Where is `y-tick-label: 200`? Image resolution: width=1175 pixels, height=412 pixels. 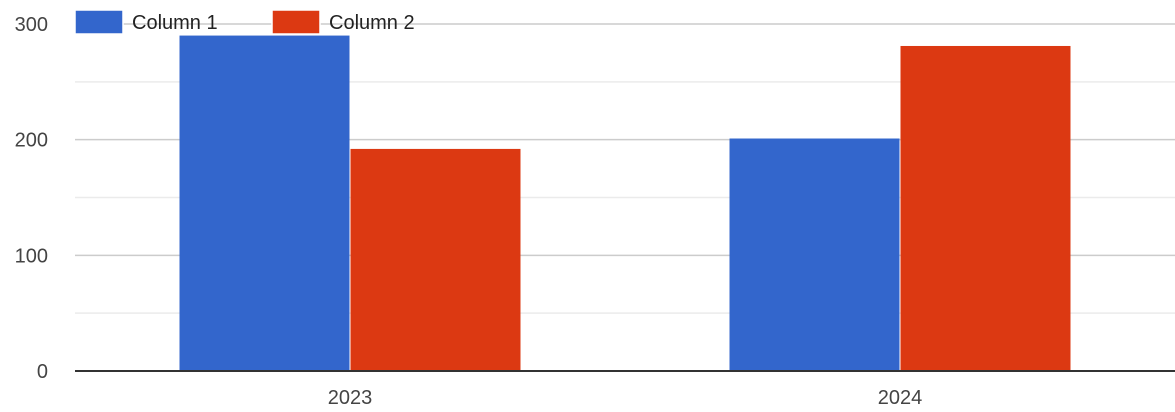 y-tick-label: 200 is located at coordinates (31, 141).